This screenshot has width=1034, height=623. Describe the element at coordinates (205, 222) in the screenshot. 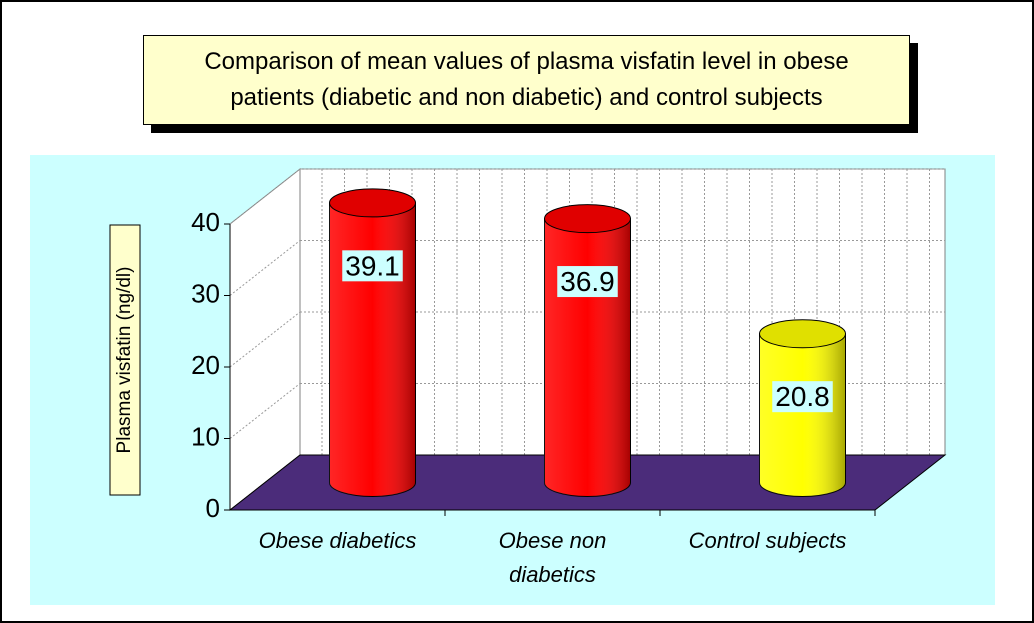

I see `y-tick-label: 40` at that location.